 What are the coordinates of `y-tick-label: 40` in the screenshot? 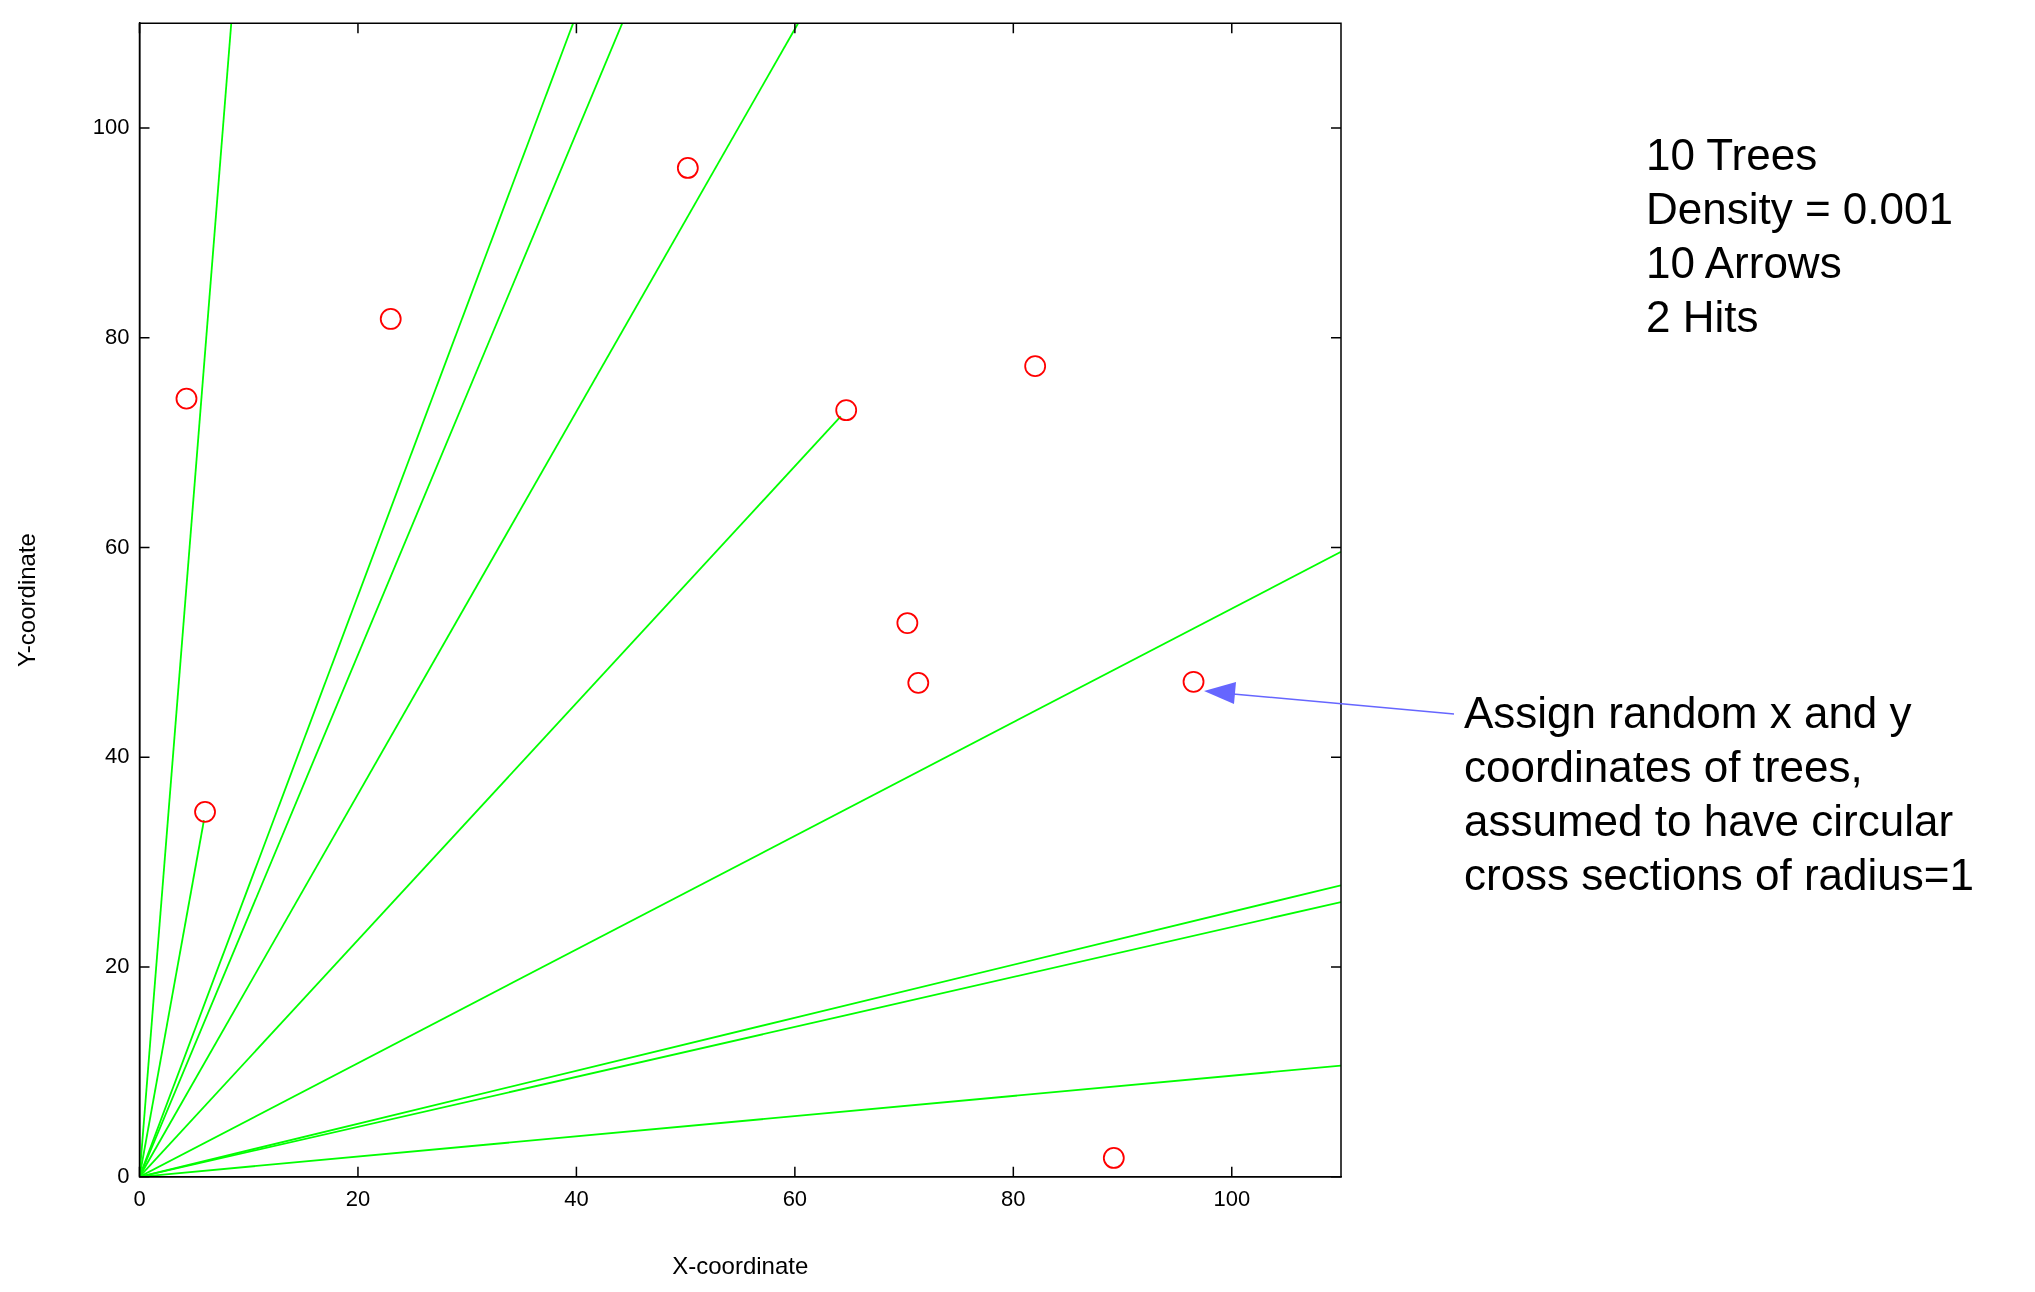 It's located at (117, 756).